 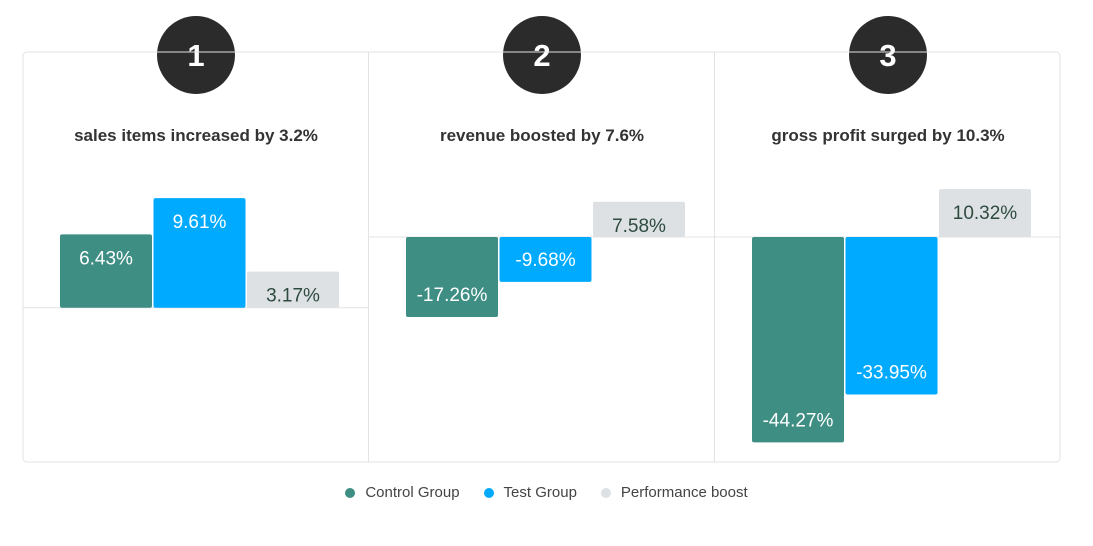 I want to click on legend-label-control: Control Group, so click(x=412, y=492).